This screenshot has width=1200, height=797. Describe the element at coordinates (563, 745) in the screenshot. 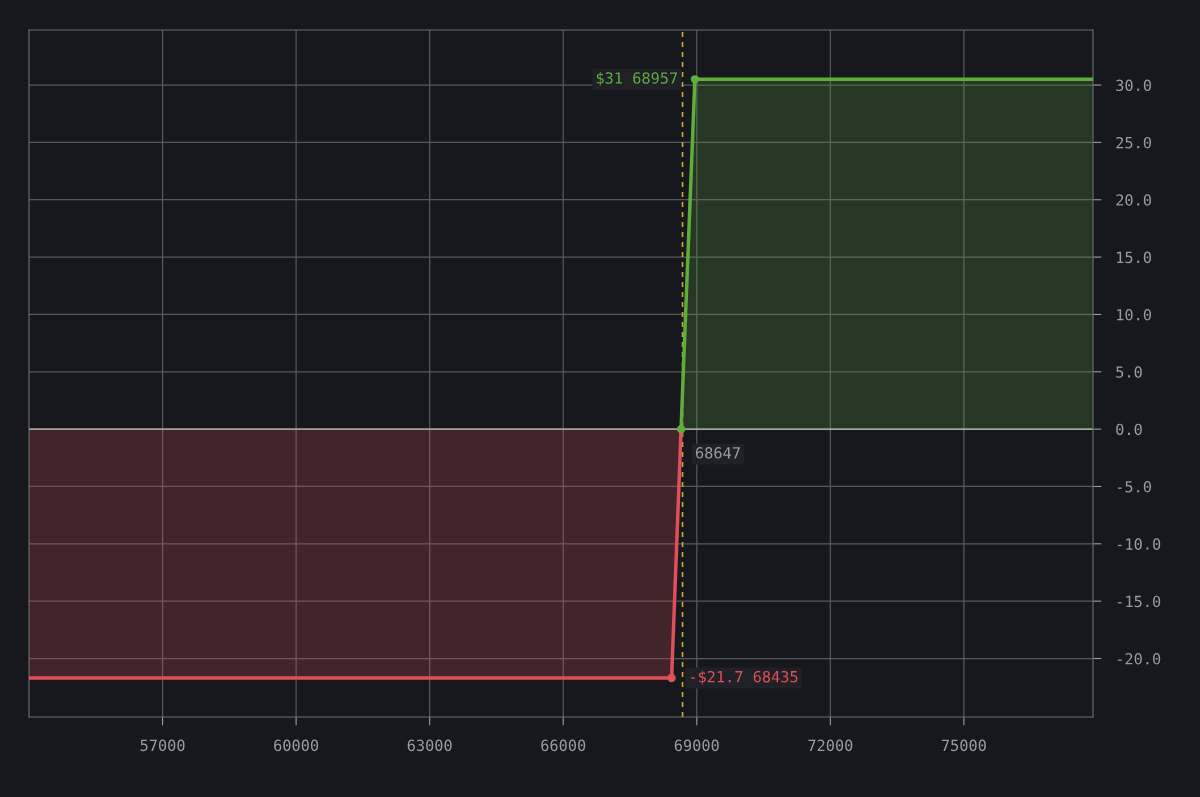

I see `x-tick-label: 66000` at that location.